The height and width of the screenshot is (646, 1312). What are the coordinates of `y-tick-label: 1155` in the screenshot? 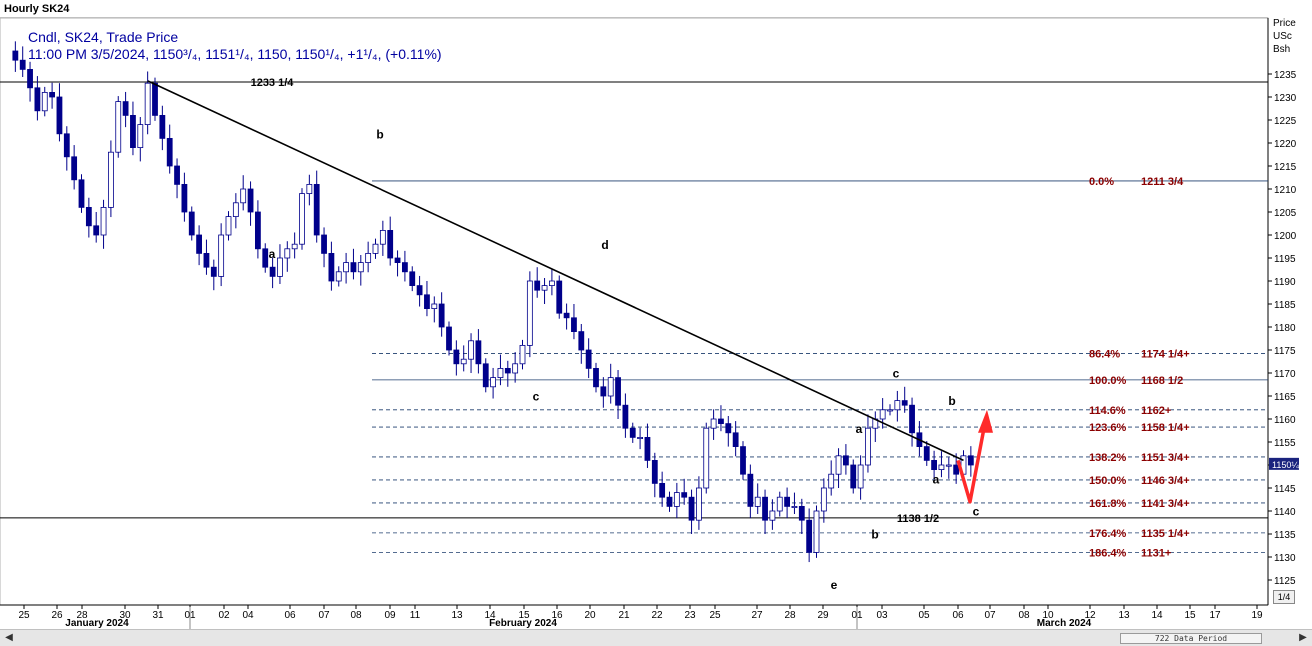 It's located at (1285, 443).